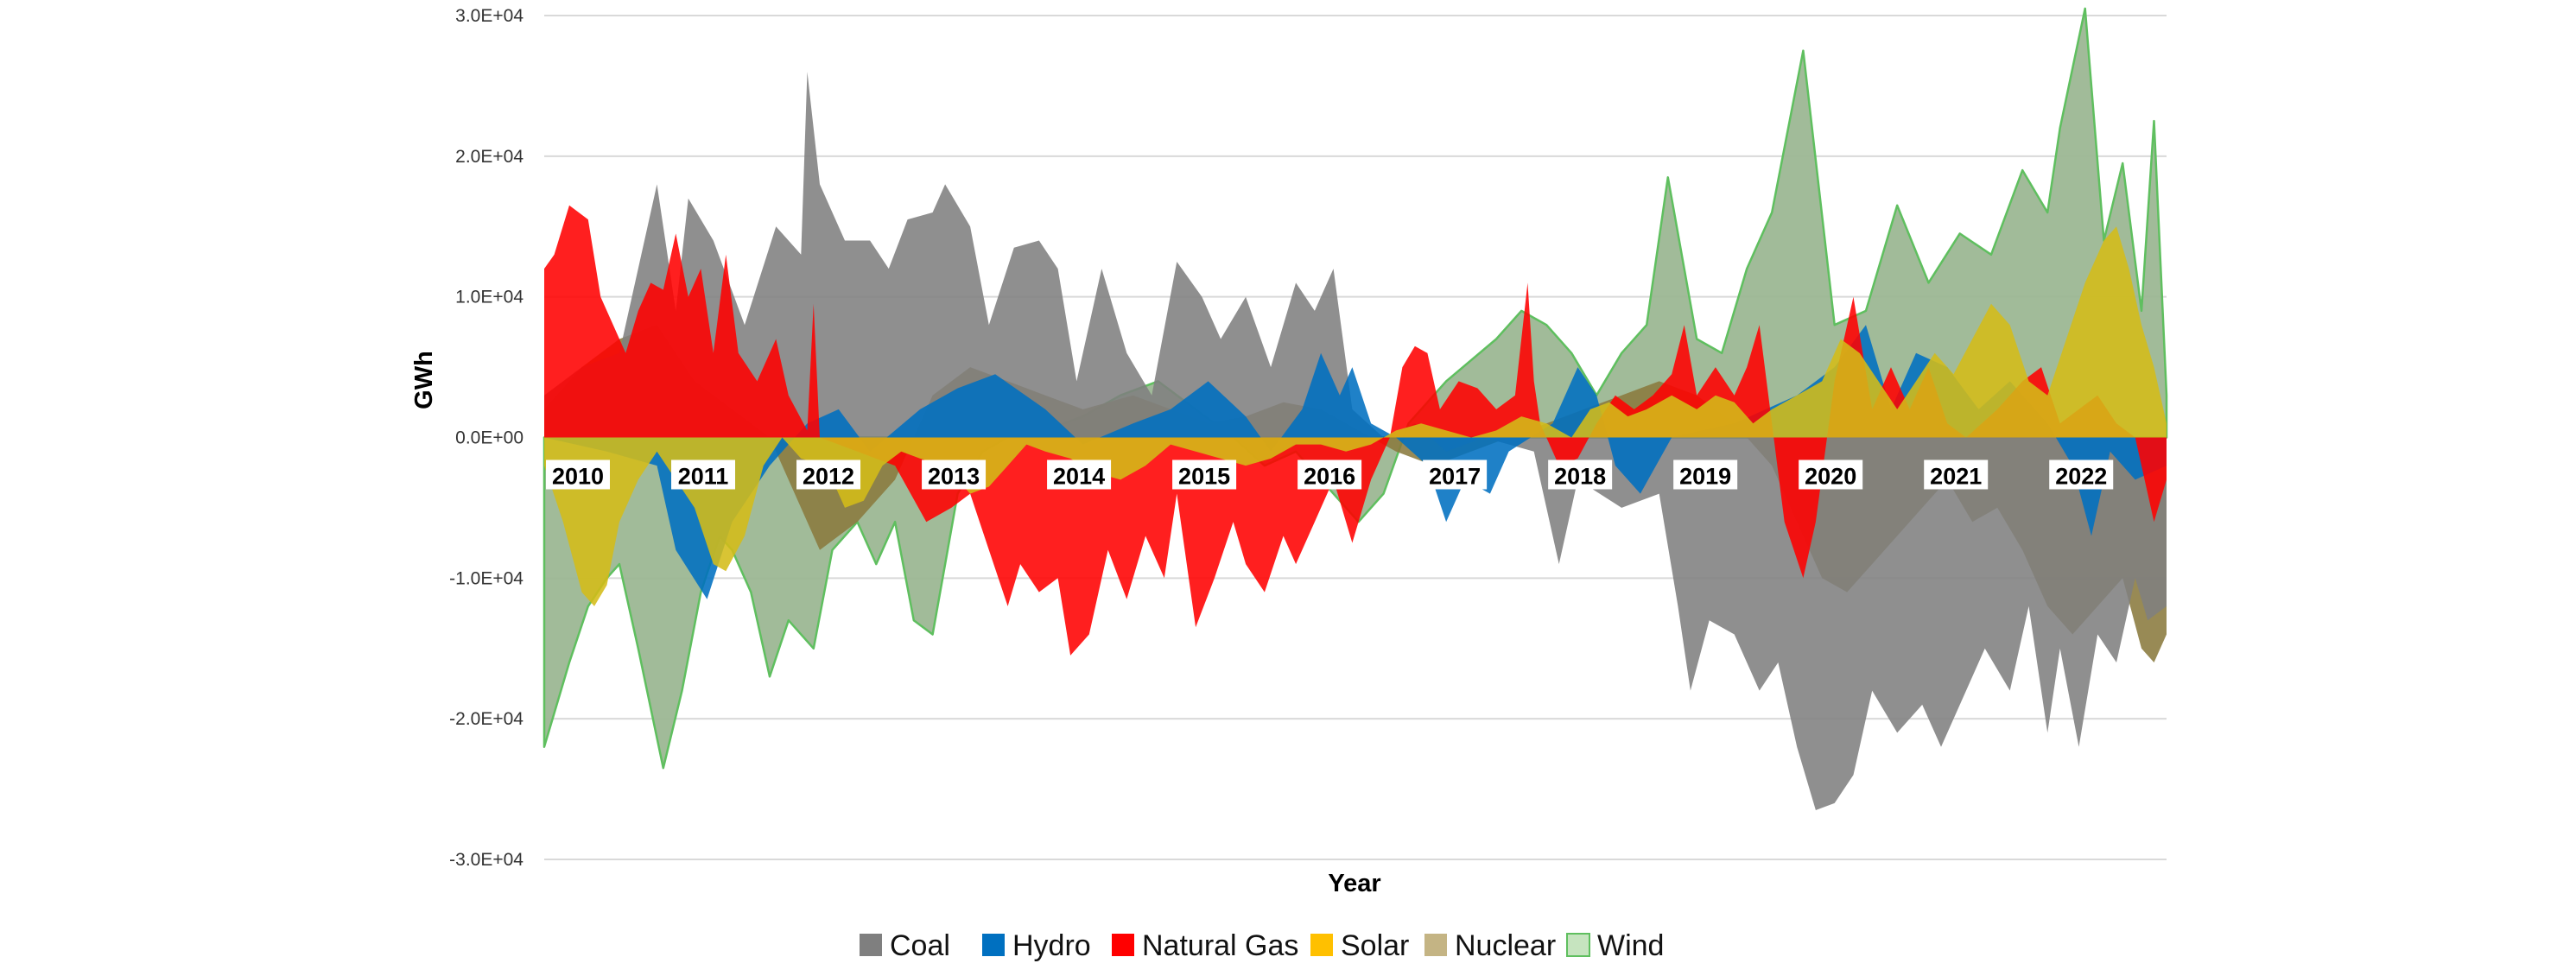 The image size is (2576, 976). I want to click on legend-label: Coal, so click(920, 945).